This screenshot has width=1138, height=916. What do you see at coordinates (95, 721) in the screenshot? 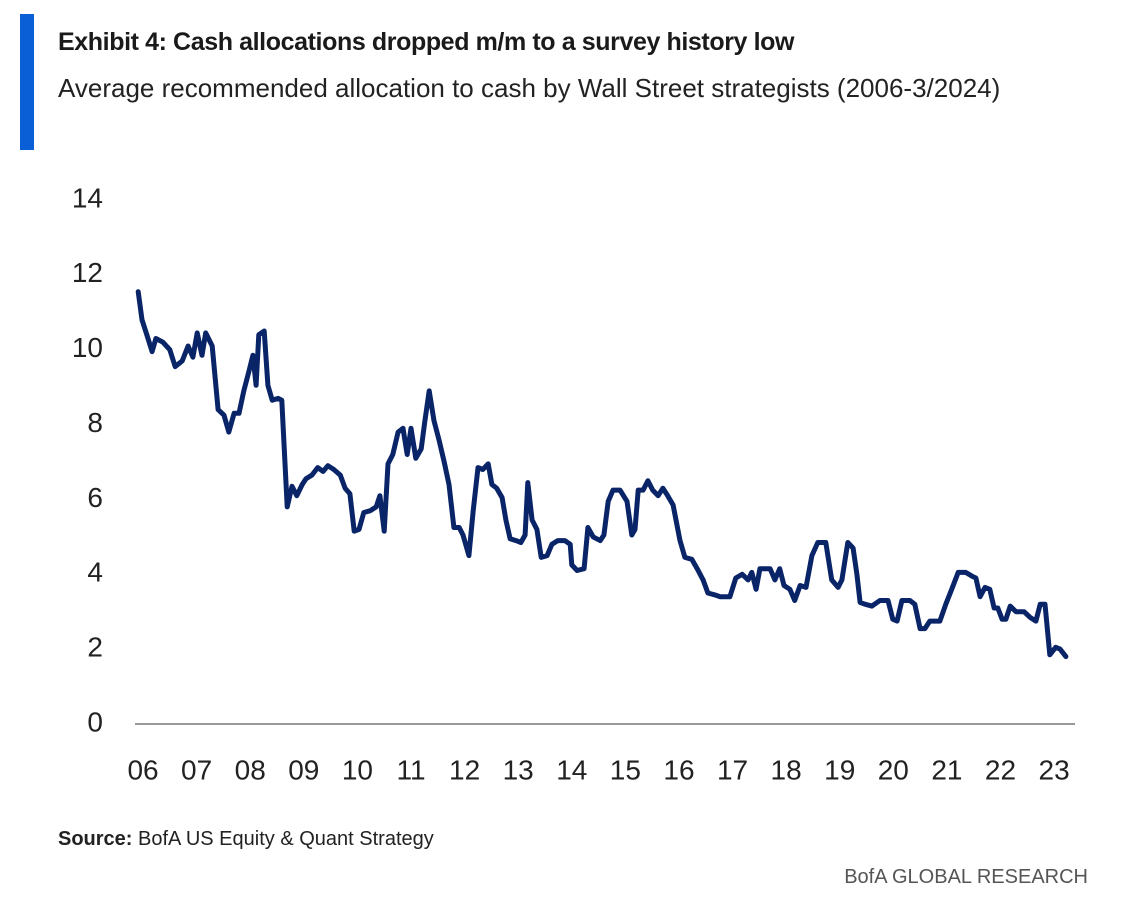
I see `y-tick-label: 0` at bounding box center [95, 721].